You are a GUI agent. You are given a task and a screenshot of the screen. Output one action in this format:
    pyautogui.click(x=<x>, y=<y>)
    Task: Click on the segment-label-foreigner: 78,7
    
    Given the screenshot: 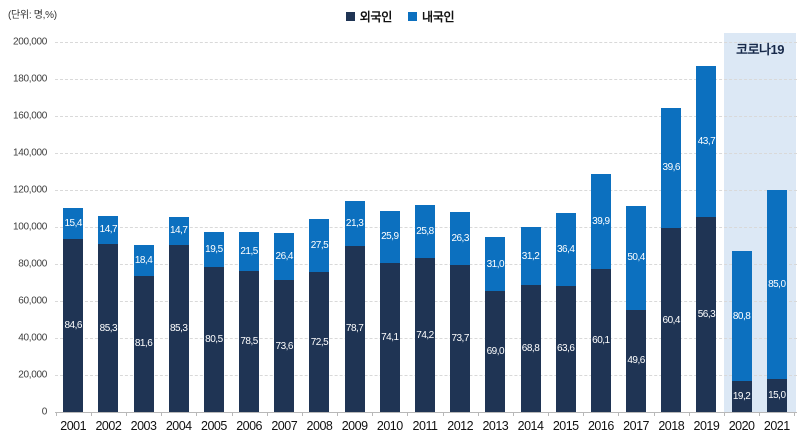 What is the action you would take?
    pyautogui.click(x=354, y=329)
    